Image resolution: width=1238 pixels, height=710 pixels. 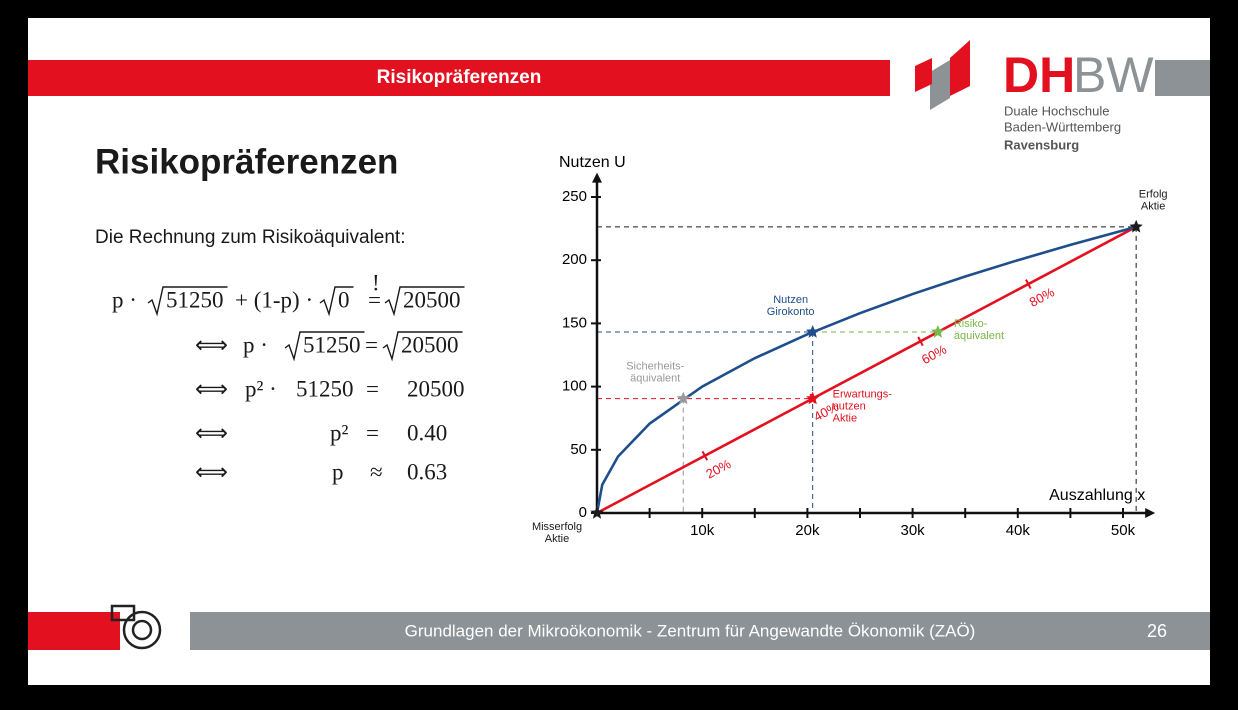 I want to click on header-title: Risikopräferenzen, so click(x=459, y=77).